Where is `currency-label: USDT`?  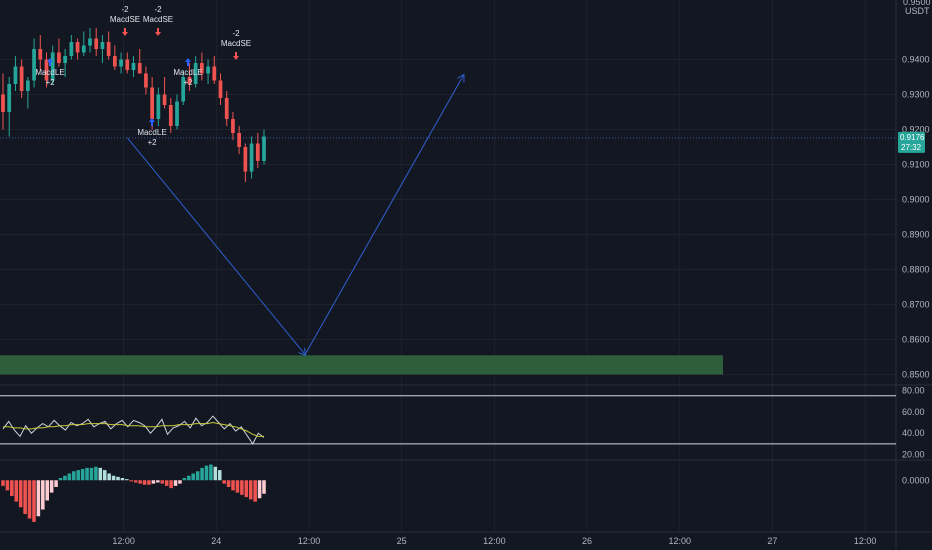 currency-label: USDT is located at coordinates (917, 11).